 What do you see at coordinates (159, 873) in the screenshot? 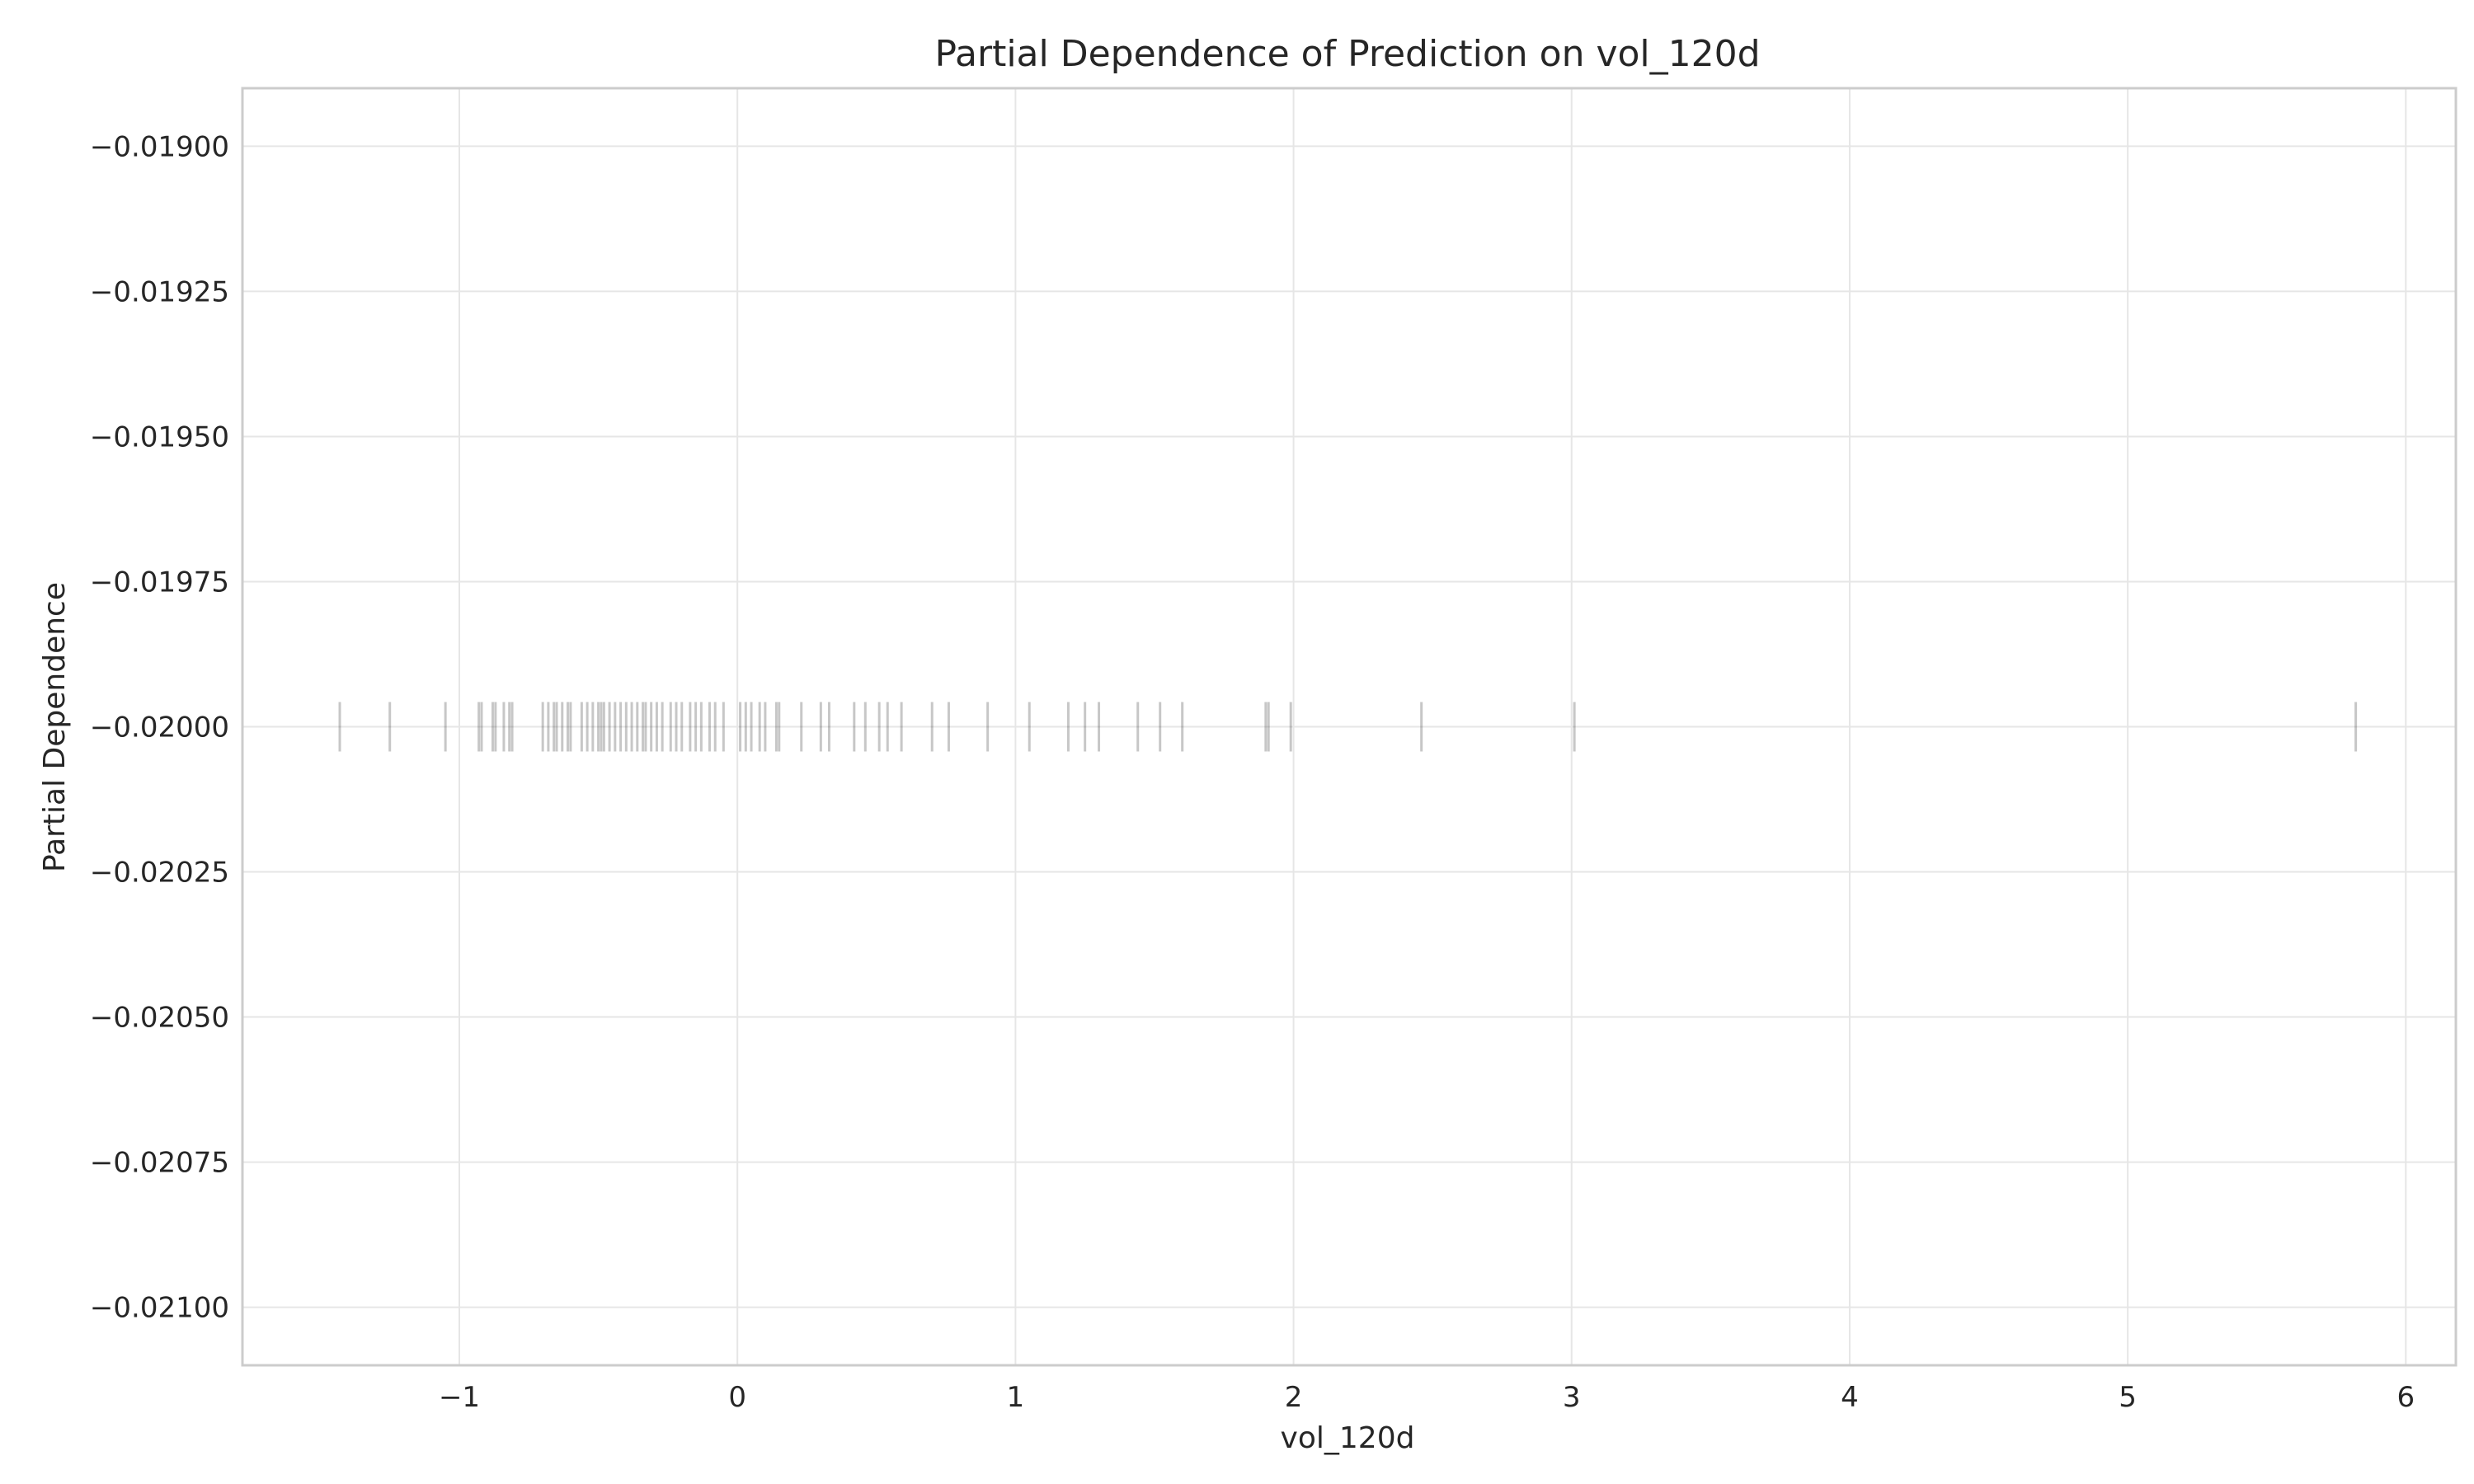
I see `y-tick-label: −0.02025` at bounding box center [159, 873].